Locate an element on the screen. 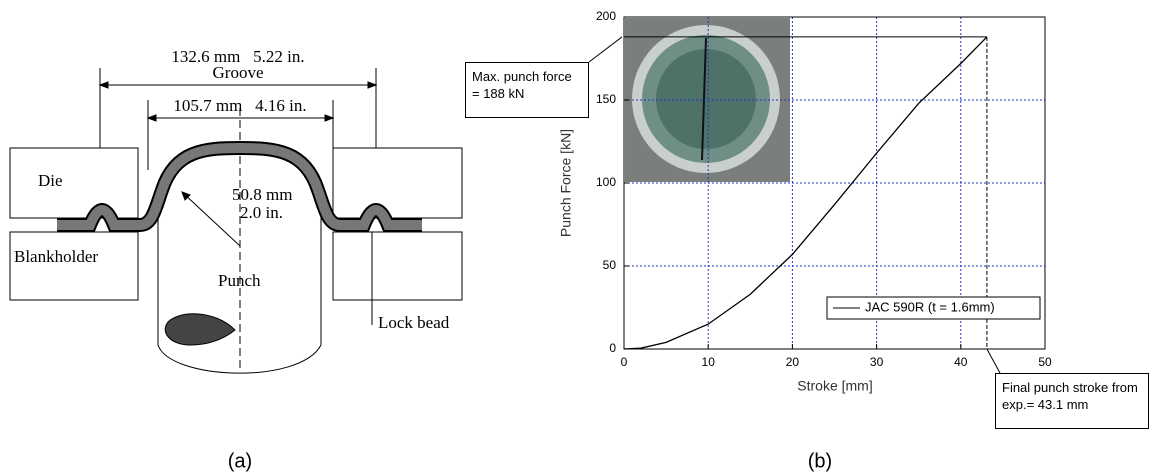  x-tick-label: 30 is located at coordinates (877, 362).